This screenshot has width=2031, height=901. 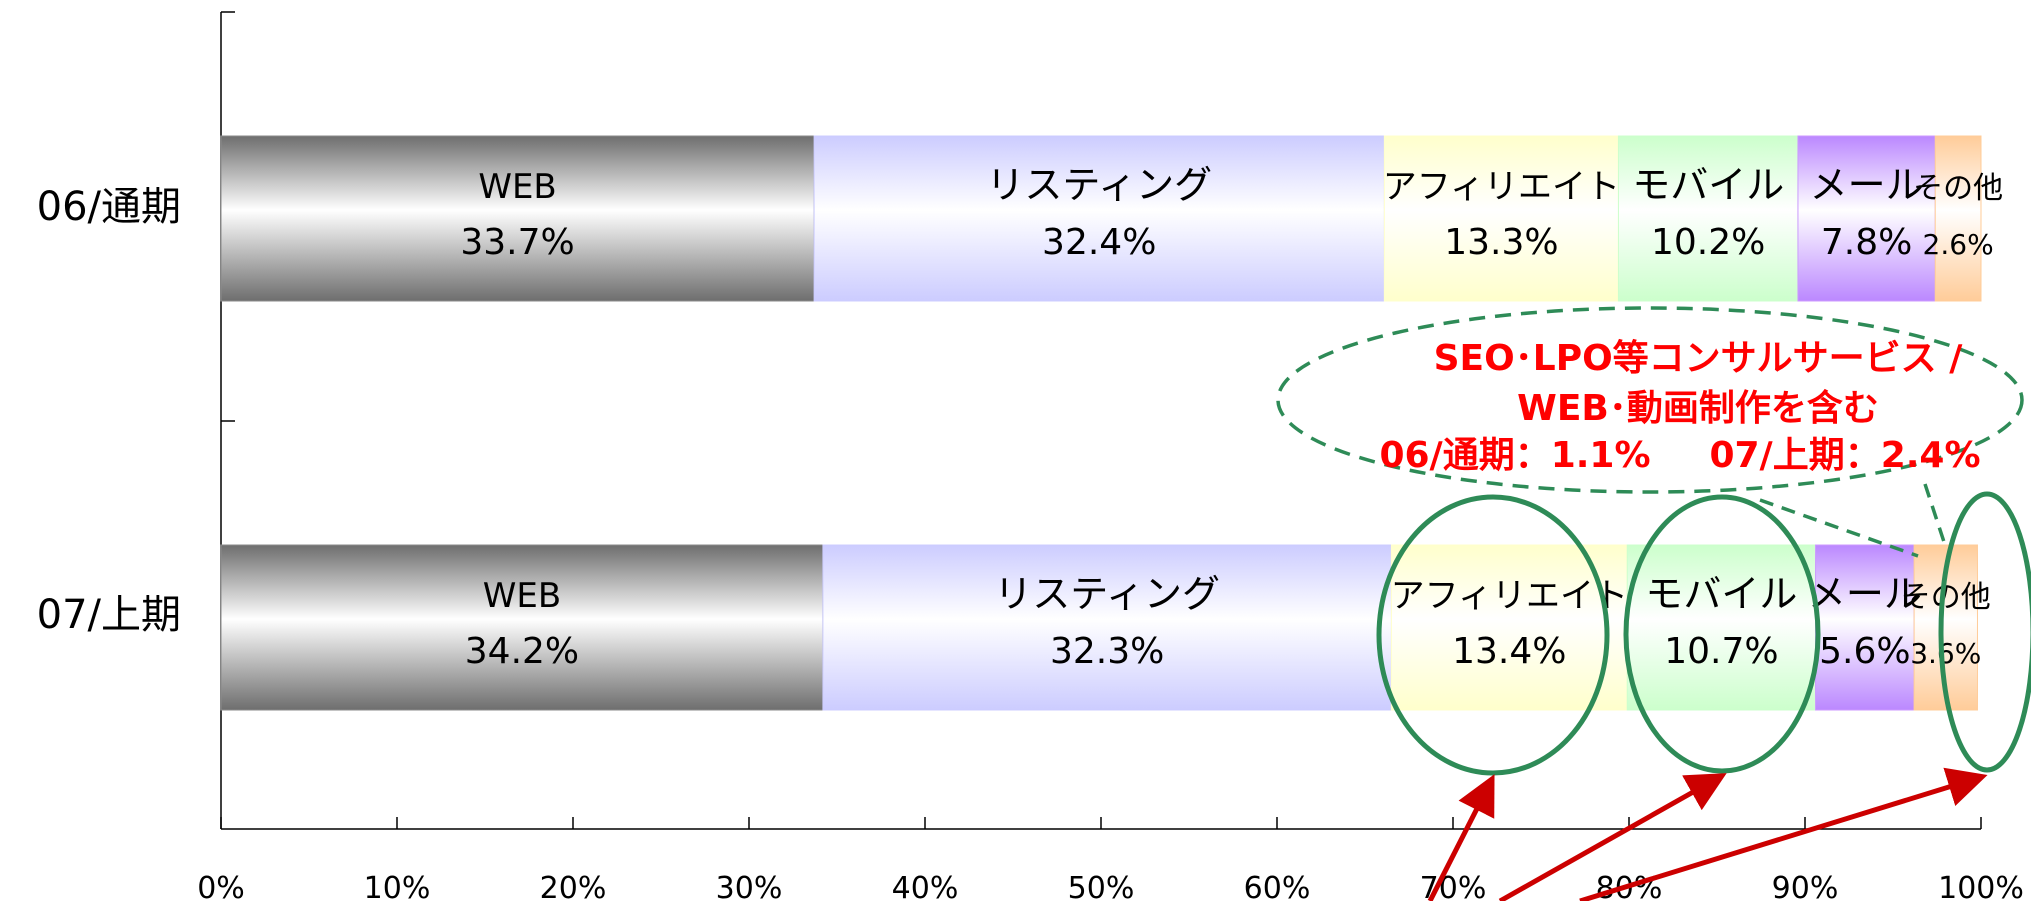 What do you see at coordinates (1699, 358) in the screenshot?
I see `note-line: SEO･LPO等コンサルサービス /` at bounding box center [1699, 358].